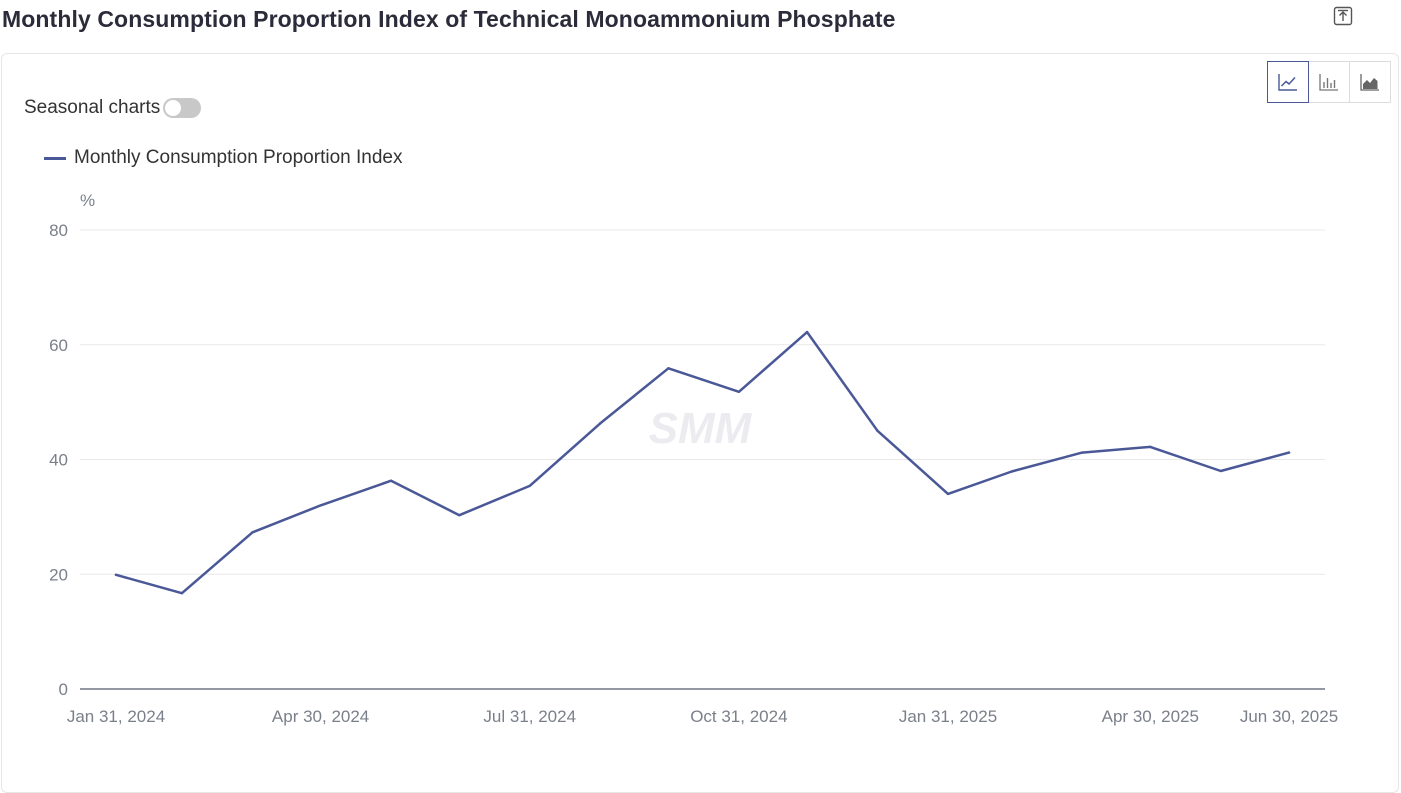 The width and height of the screenshot is (1401, 793). Describe the element at coordinates (58, 230) in the screenshot. I see `y-tick-label: 80` at that location.